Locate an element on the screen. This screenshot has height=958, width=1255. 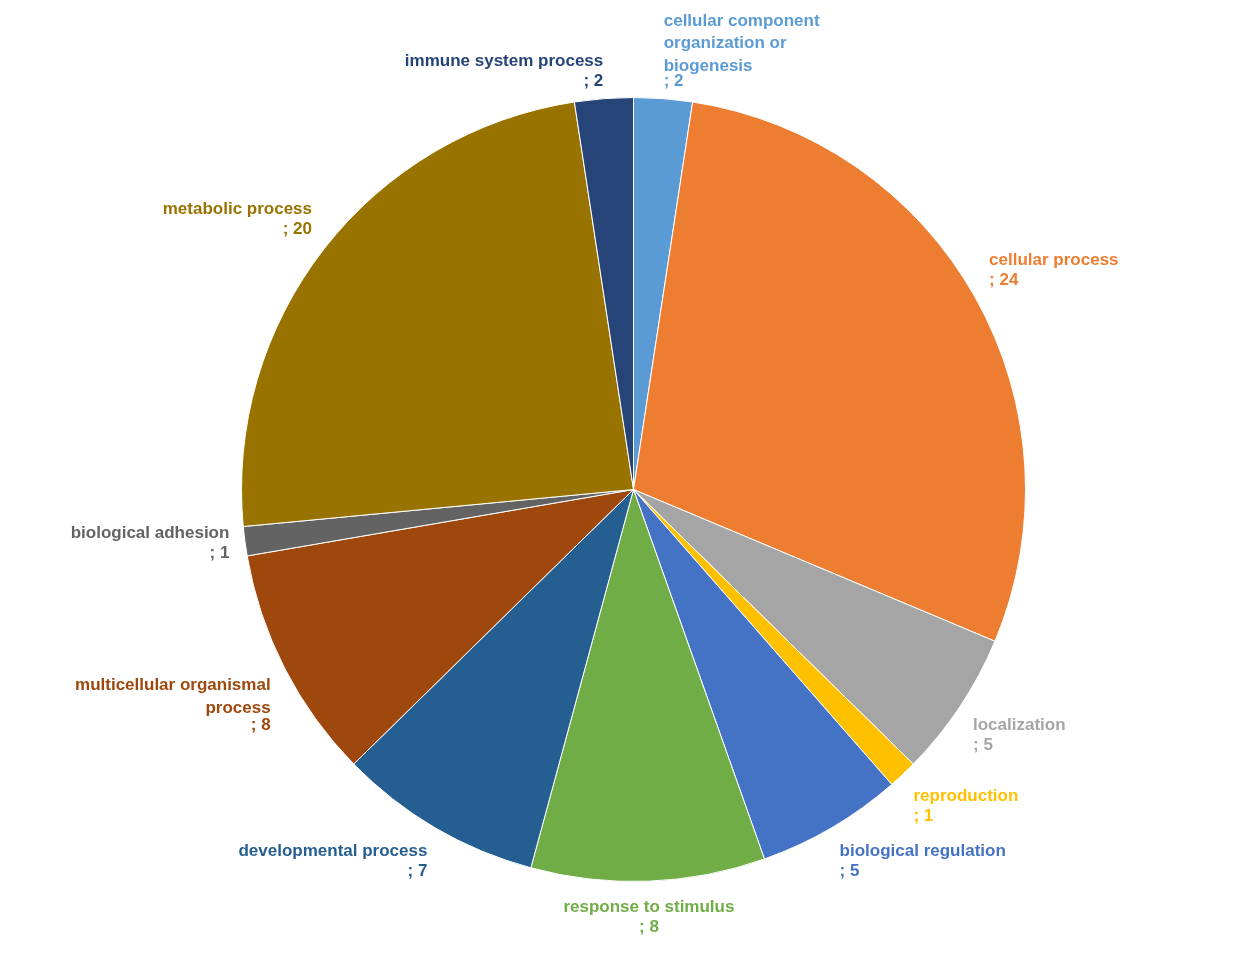
slice-label: reproduction is located at coordinates (966, 795).